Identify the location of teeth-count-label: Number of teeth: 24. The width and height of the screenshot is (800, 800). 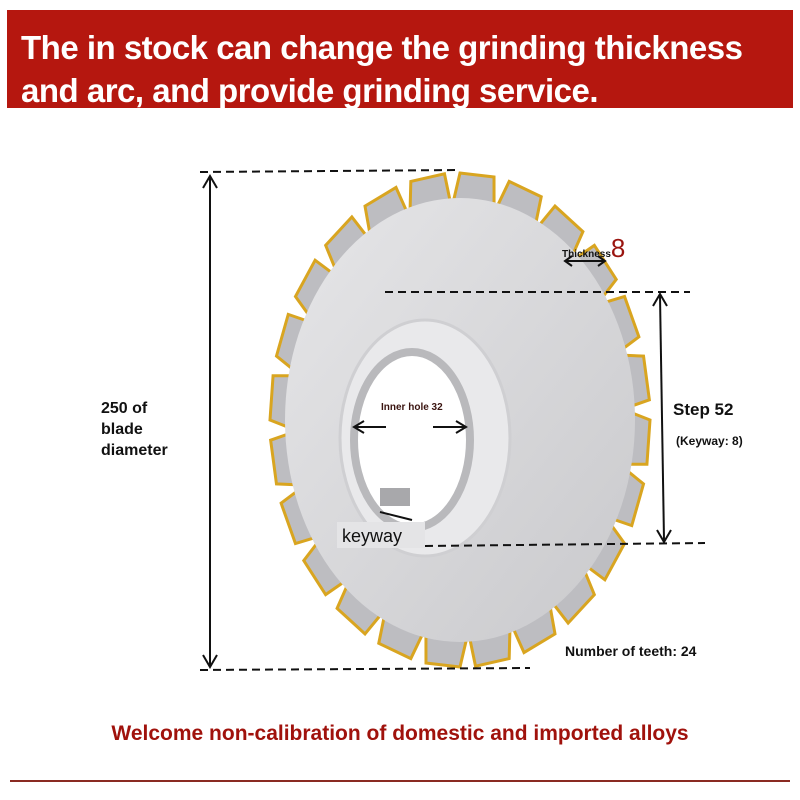
(631, 651).